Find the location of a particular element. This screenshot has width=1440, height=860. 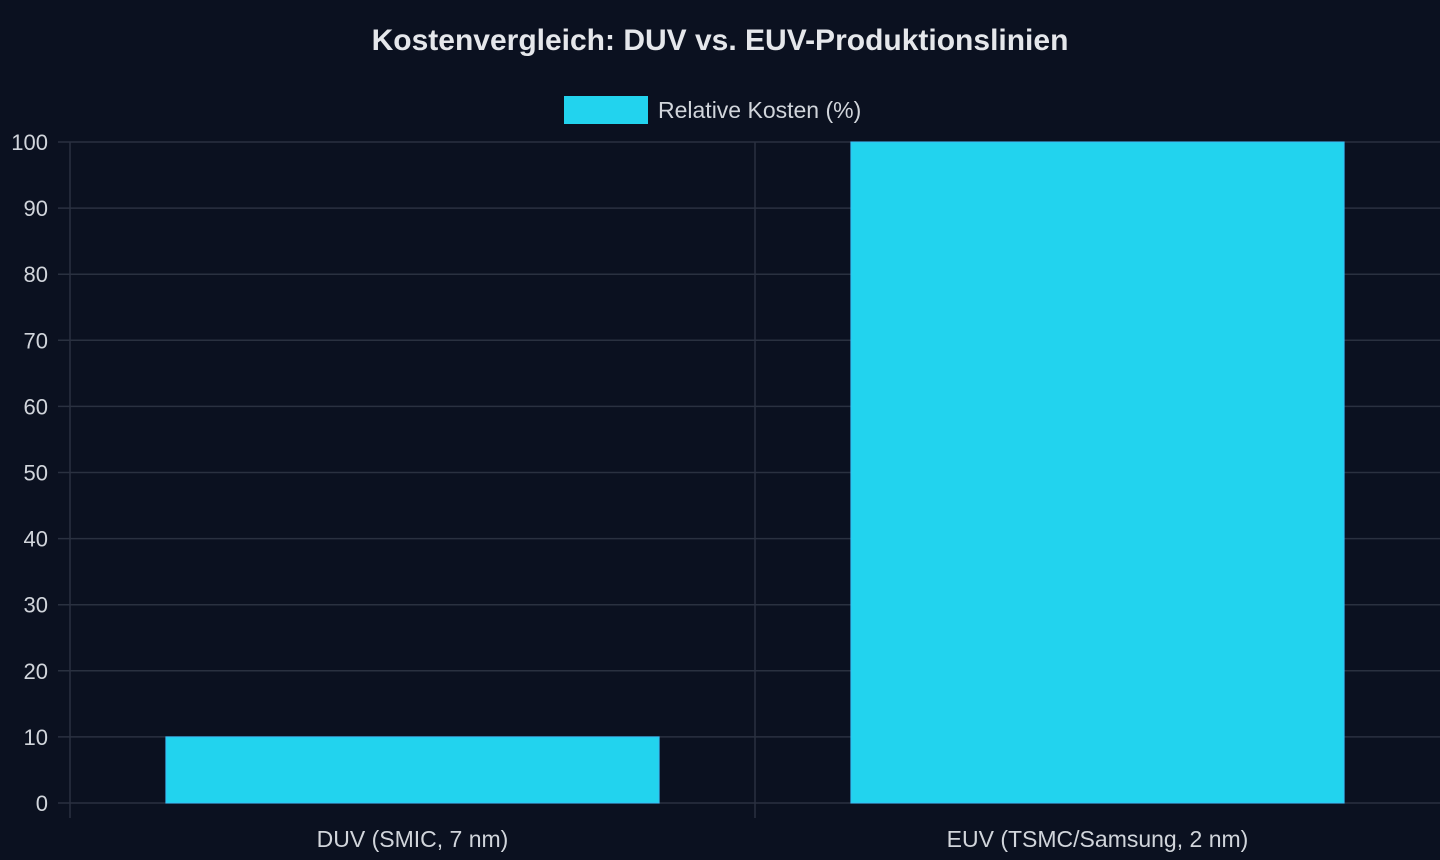

y-axis-ticks: 0 10 20 30 40 50 60 70 80 90 100 is located at coordinates (29, 473).